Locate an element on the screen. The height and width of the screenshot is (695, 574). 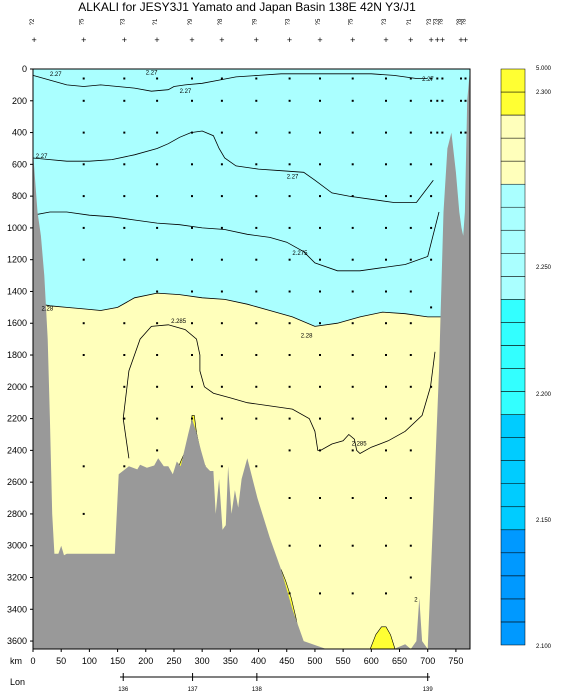
x-tick-label: 0 is located at coordinates (32, 661).